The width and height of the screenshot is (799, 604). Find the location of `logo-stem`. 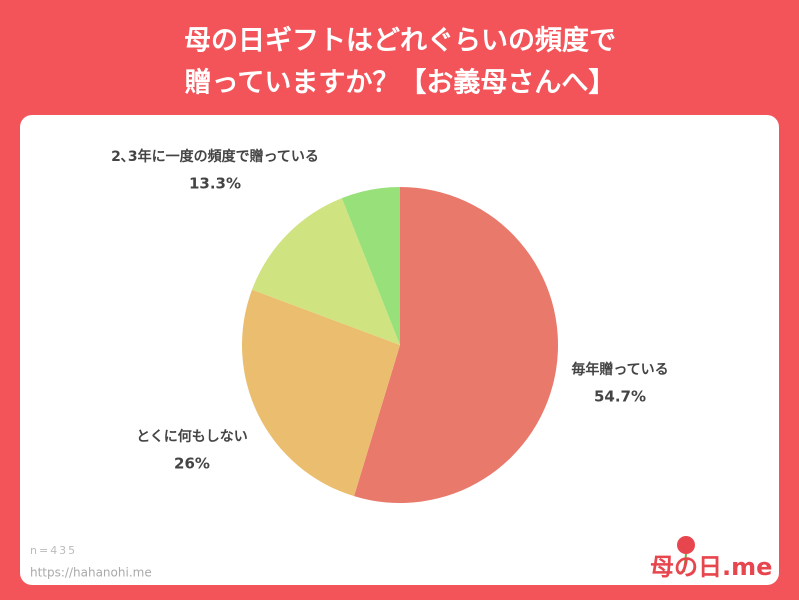

logo-stem is located at coordinates (685, 563).